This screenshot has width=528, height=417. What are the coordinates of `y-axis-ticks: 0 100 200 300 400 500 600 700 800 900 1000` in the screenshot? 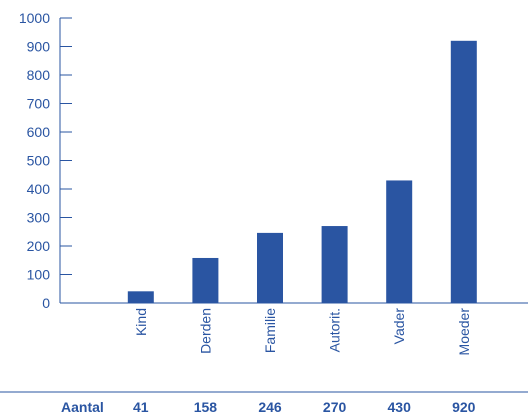 It's located at (45, 160).